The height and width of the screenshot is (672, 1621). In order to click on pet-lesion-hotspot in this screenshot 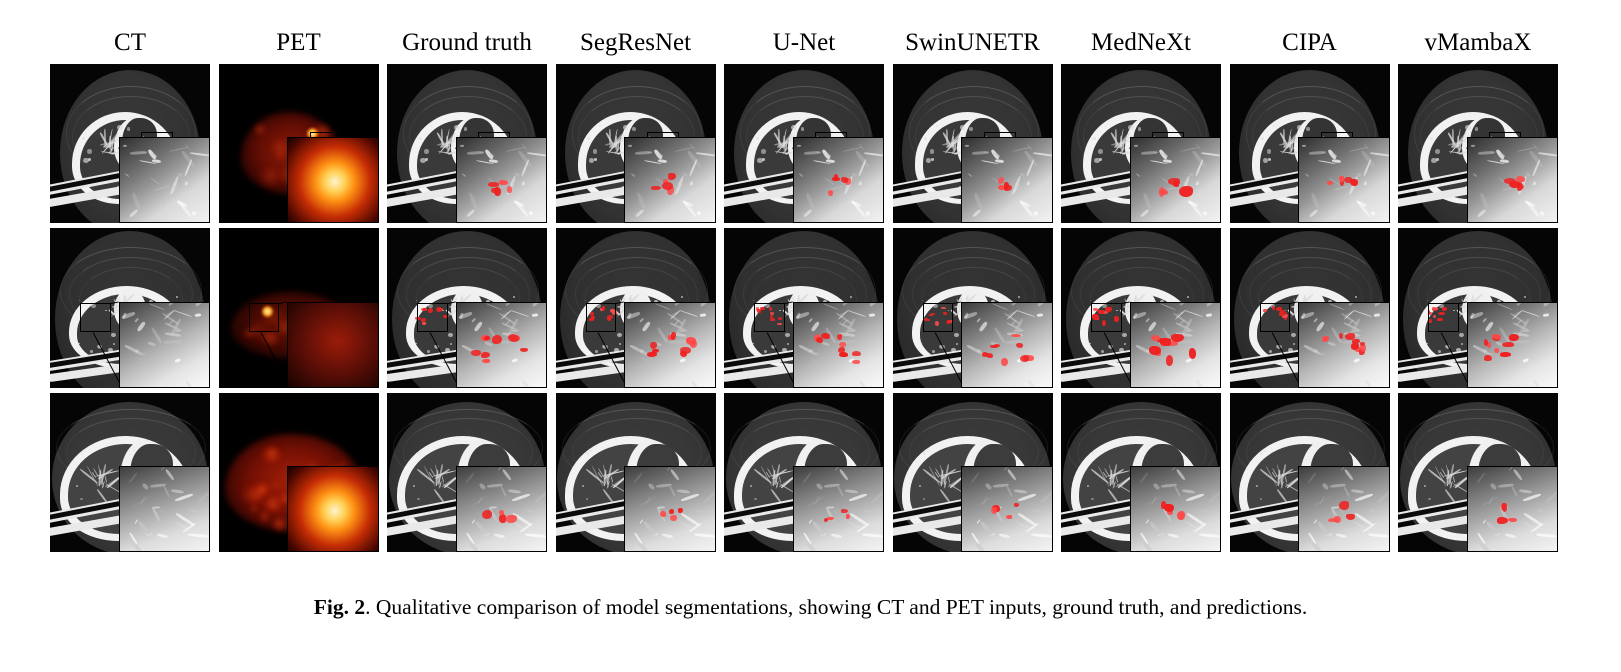, I will do `click(267, 312)`.